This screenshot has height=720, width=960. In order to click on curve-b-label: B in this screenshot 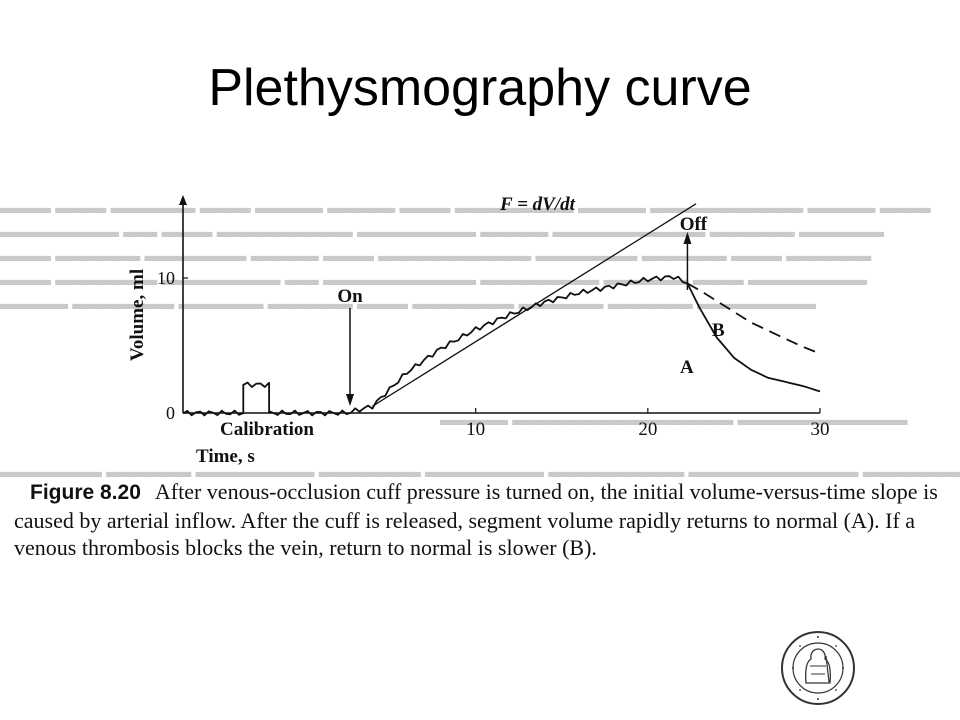, I will do `click(718, 330)`.